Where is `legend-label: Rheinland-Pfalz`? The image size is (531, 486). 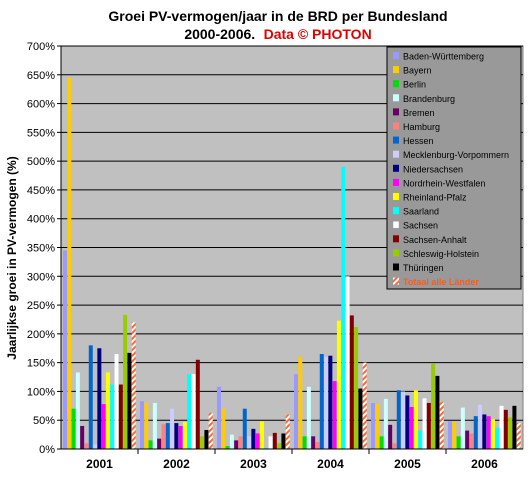 legend-label: Rheinland-Pfalz is located at coordinates (435, 198).